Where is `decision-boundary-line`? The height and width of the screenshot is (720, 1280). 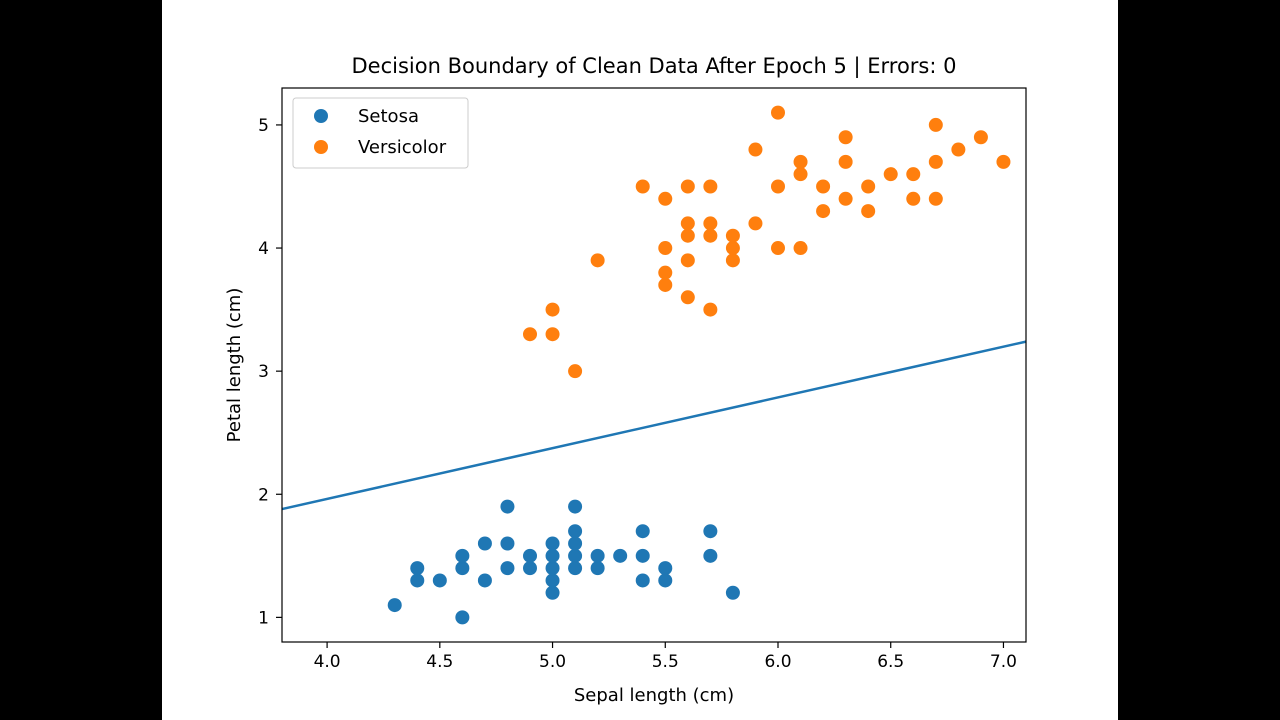
decision-boundary-line is located at coordinates (654, 425).